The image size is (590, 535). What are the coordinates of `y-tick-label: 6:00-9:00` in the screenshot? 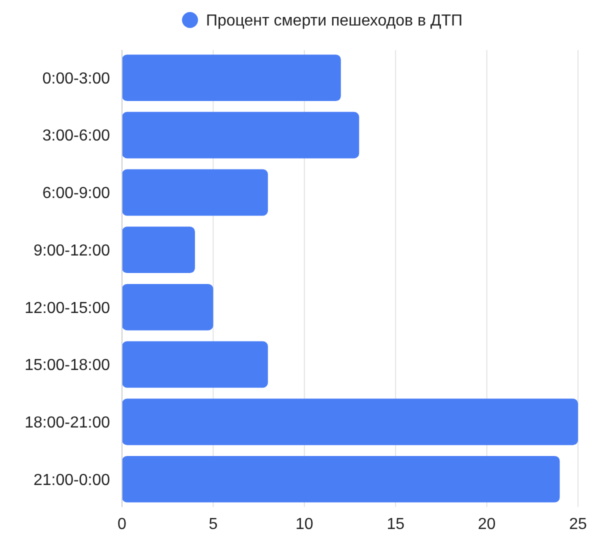 It's located at (76, 193).